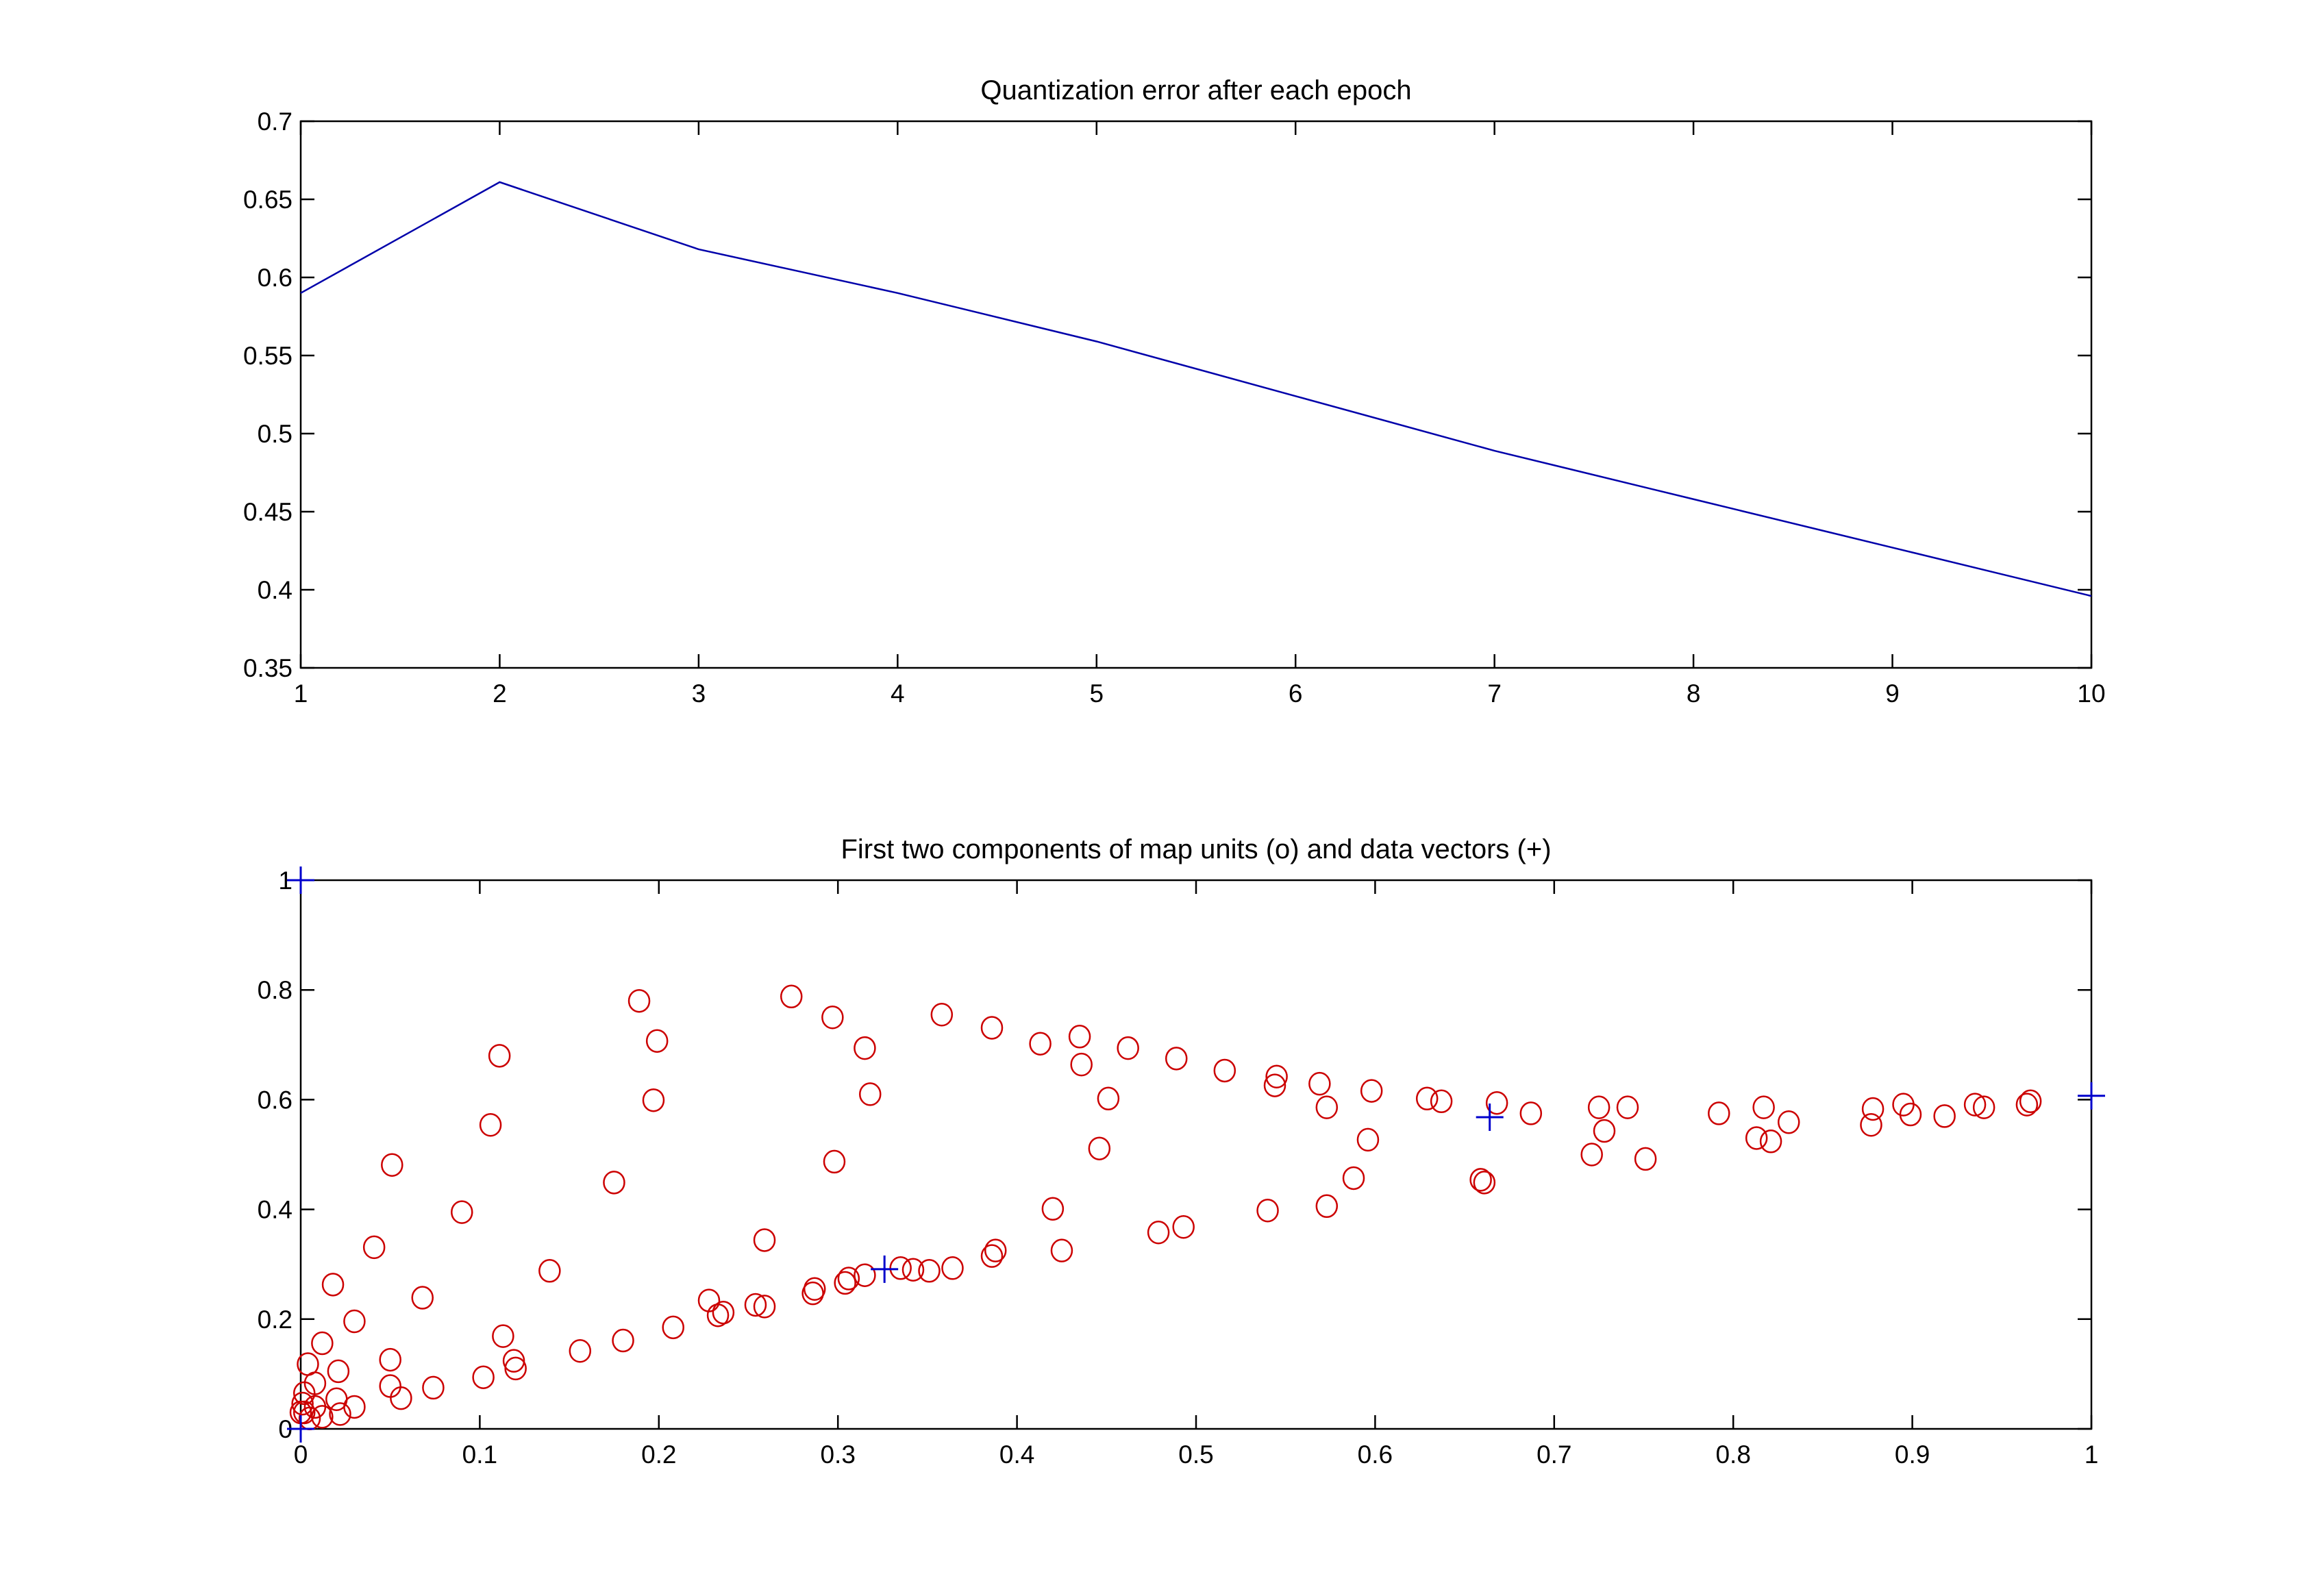  What do you see at coordinates (1494, 693) in the screenshot?
I see `x-tick-label: 7` at bounding box center [1494, 693].